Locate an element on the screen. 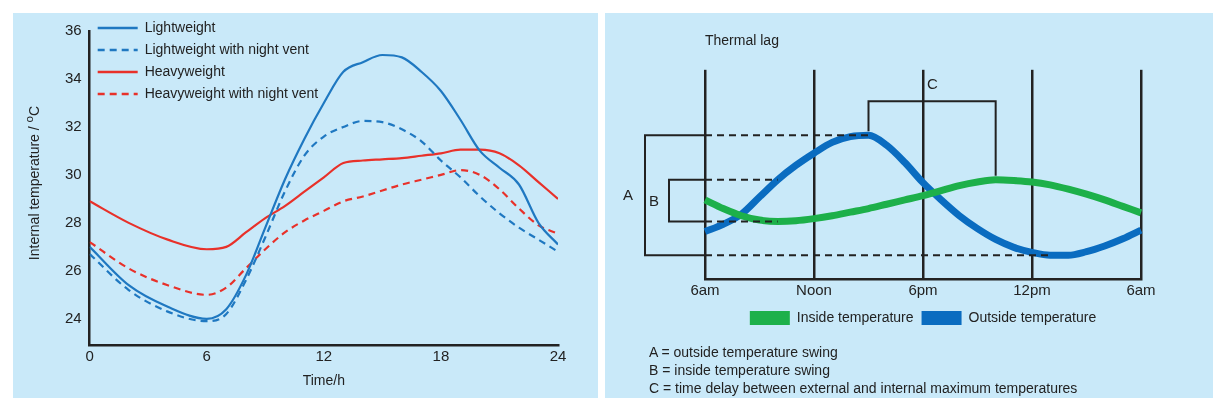  text: A is located at coordinates (628, 195).